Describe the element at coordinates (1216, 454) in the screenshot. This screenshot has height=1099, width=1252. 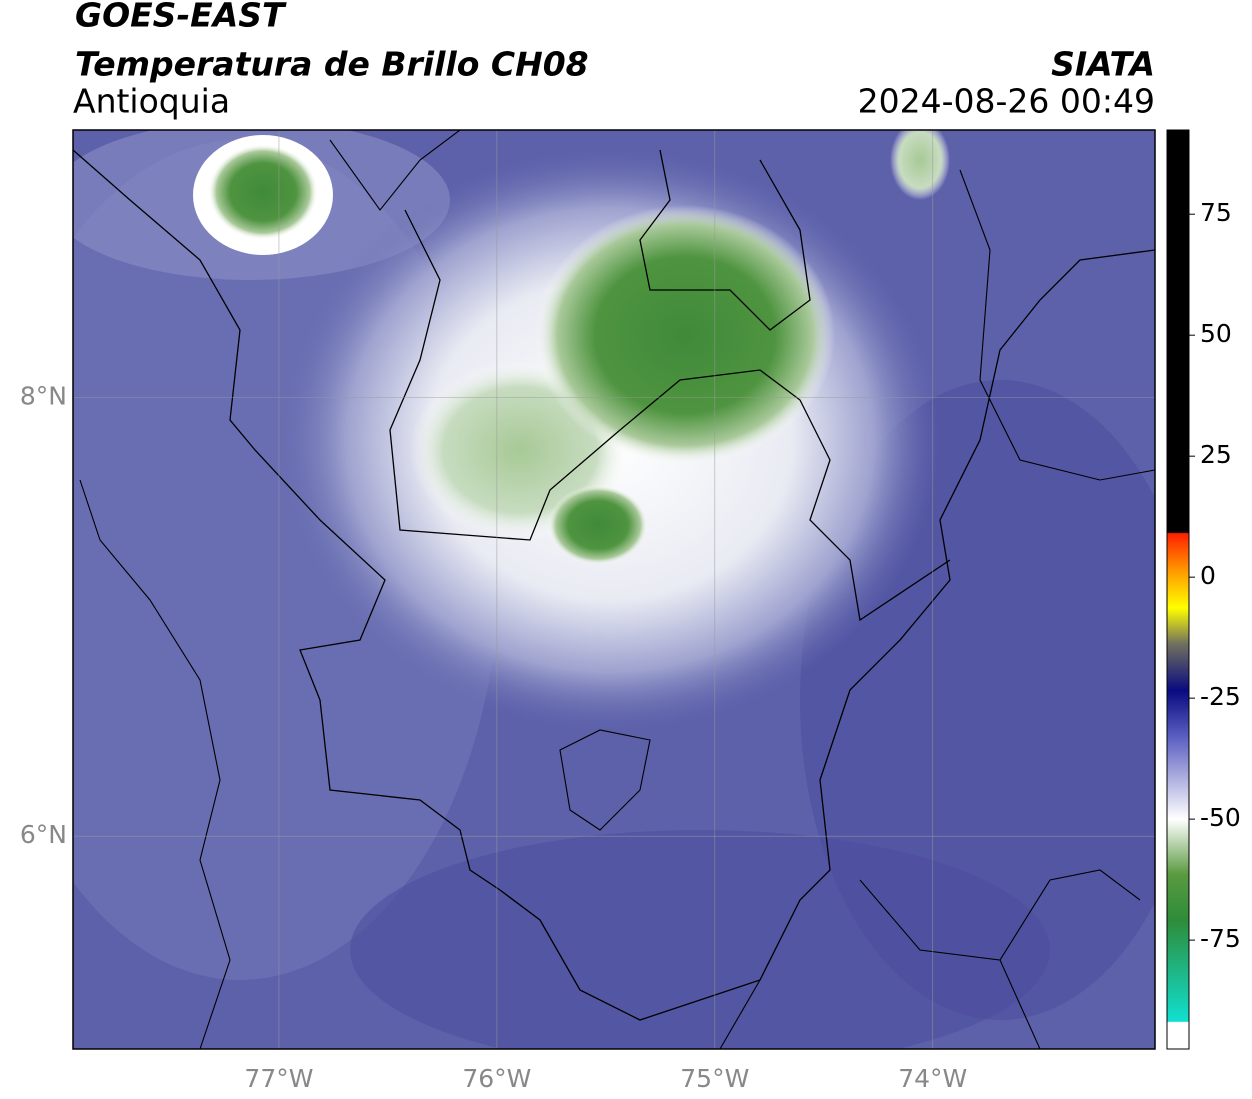
I see `colorbar-tick-label: 25` at that location.